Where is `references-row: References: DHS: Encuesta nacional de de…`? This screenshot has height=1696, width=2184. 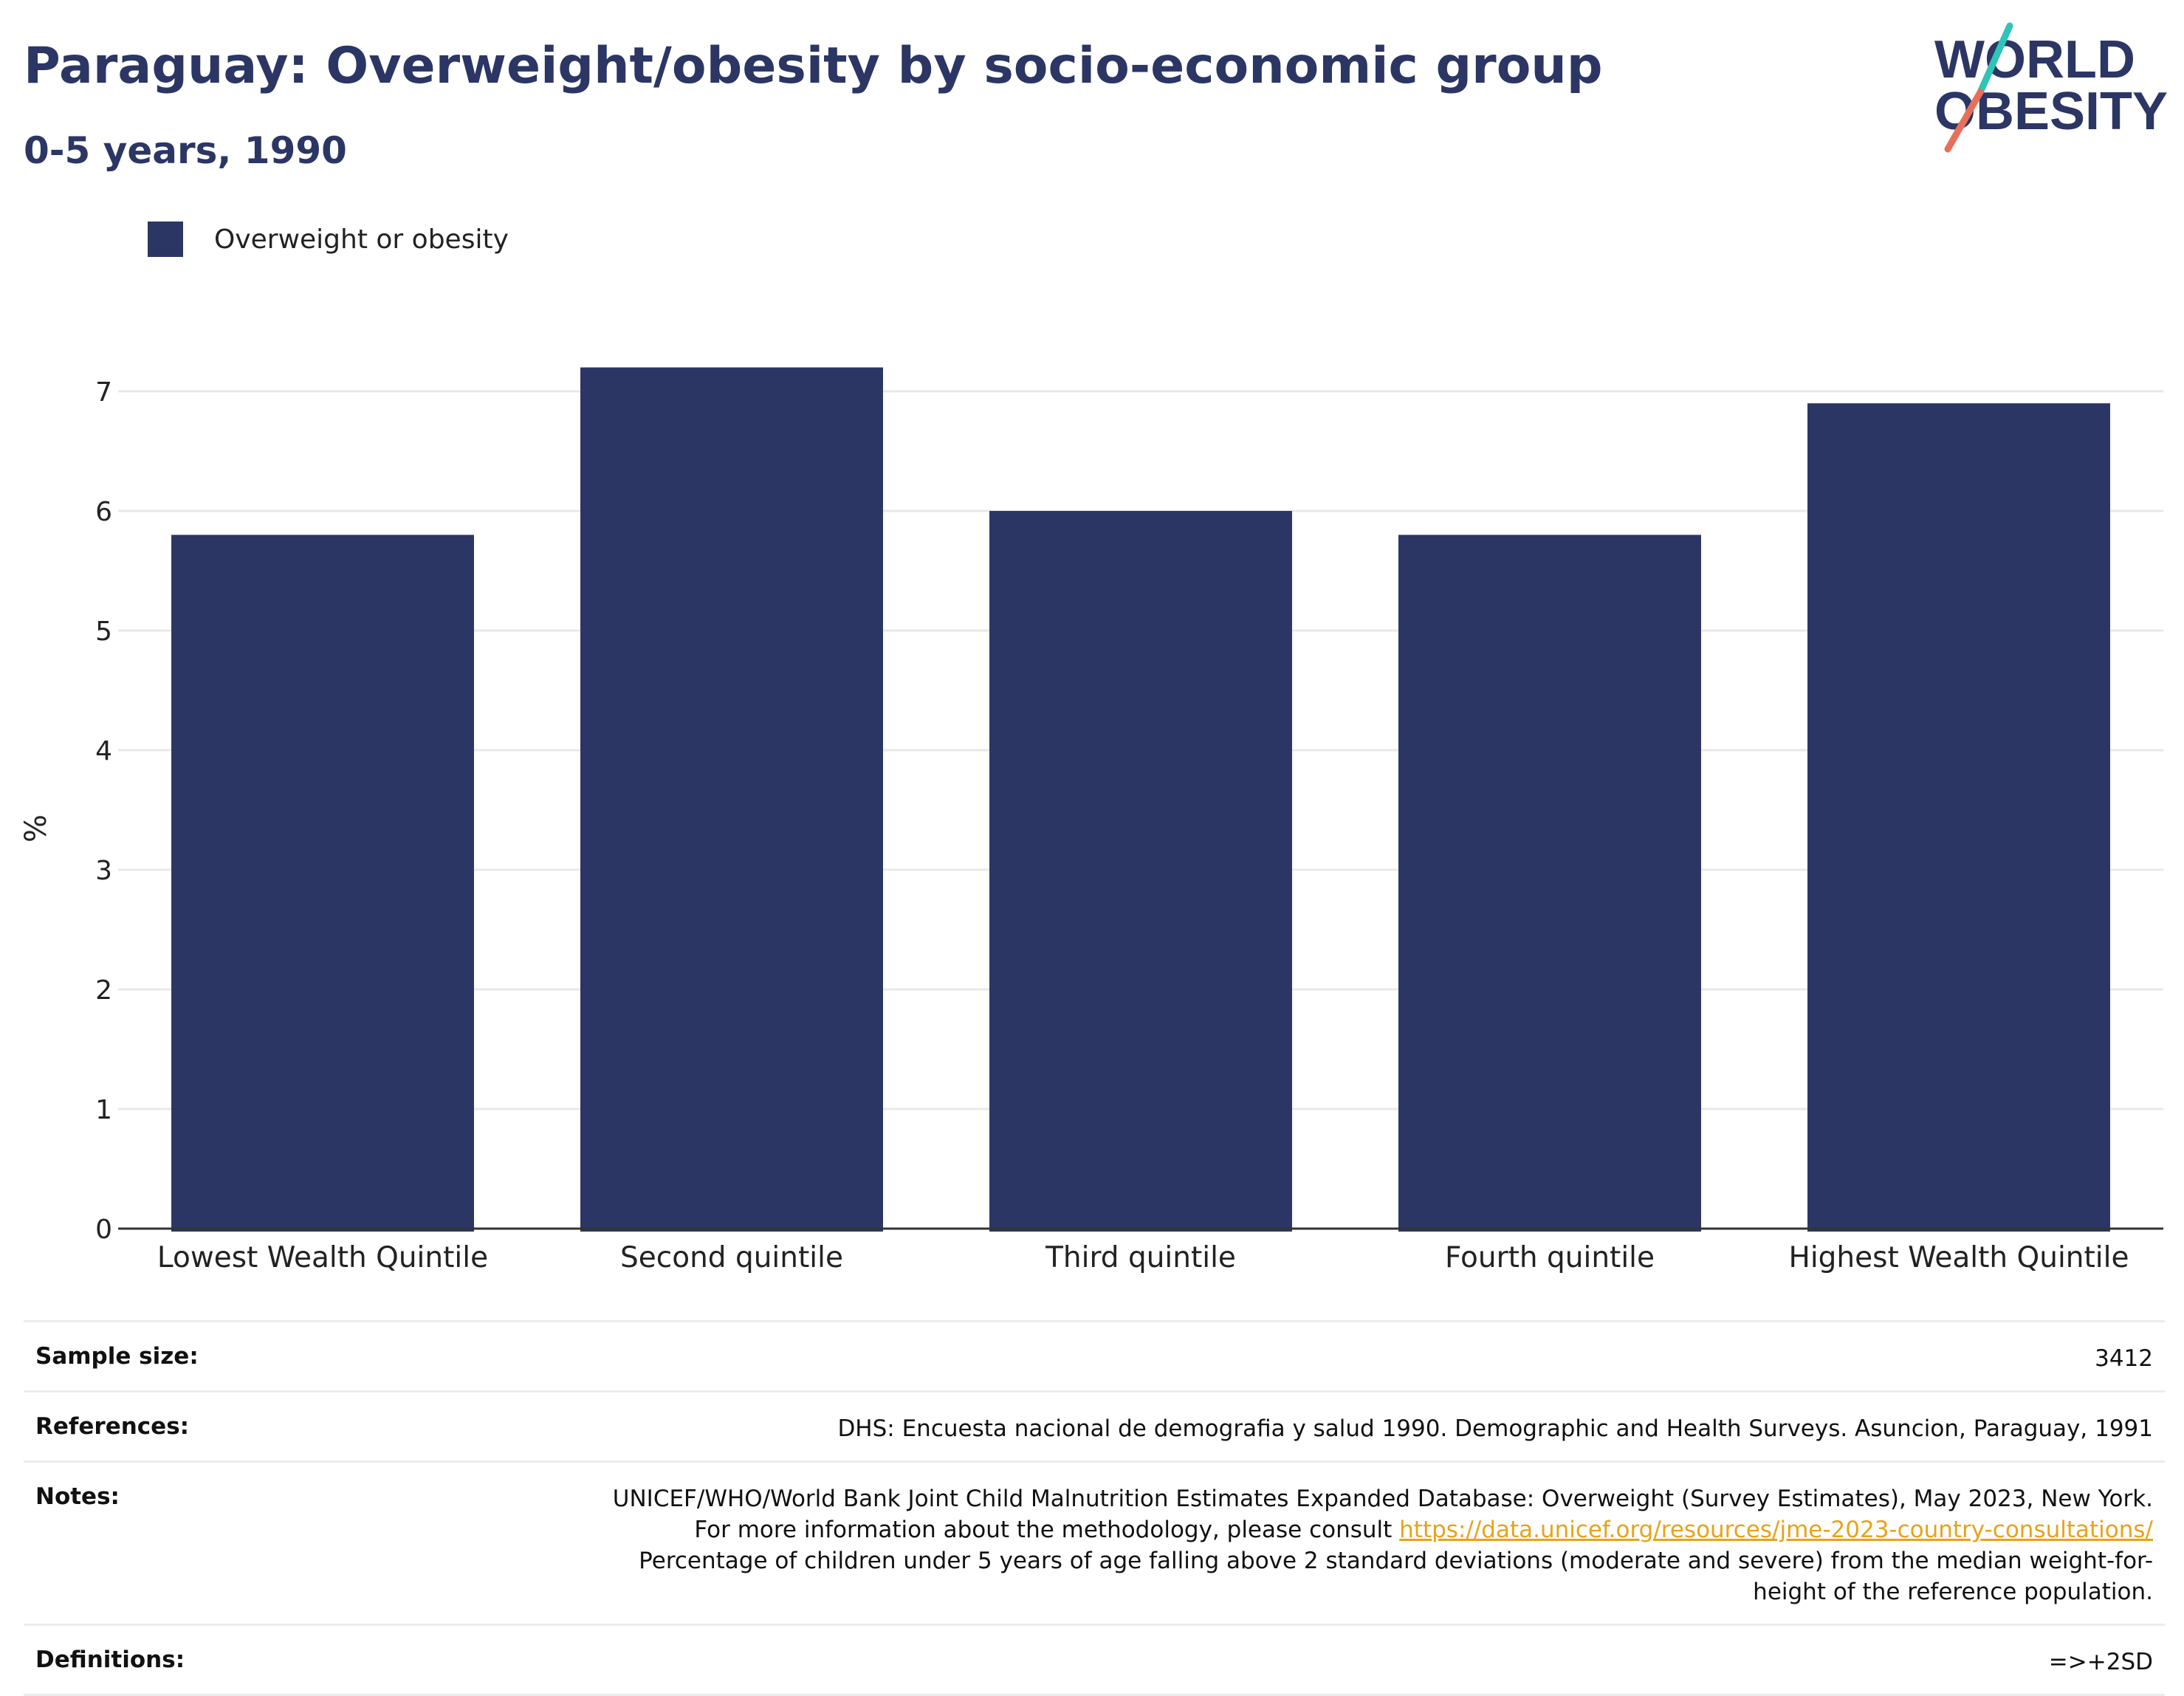
references-row: References: DHS: Encuesta nacional de de… is located at coordinates (1095, 1425).